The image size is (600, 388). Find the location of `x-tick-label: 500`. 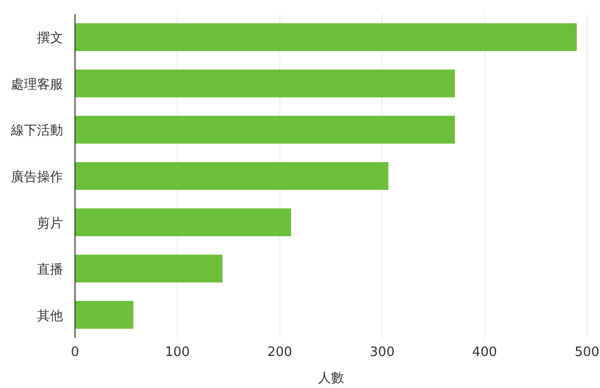

x-tick-label: 500 is located at coordinates (587, 352).